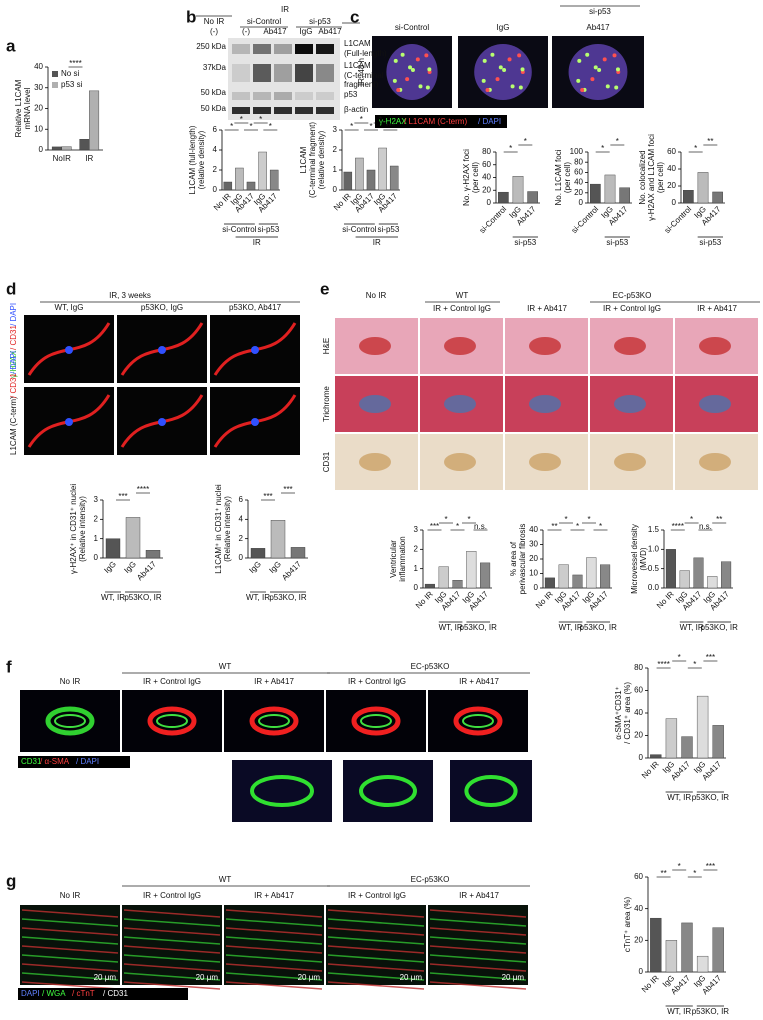 This screenshot has width=763, height=1020. I want to click on y-axis-label: inflammation, so click(402, 558).